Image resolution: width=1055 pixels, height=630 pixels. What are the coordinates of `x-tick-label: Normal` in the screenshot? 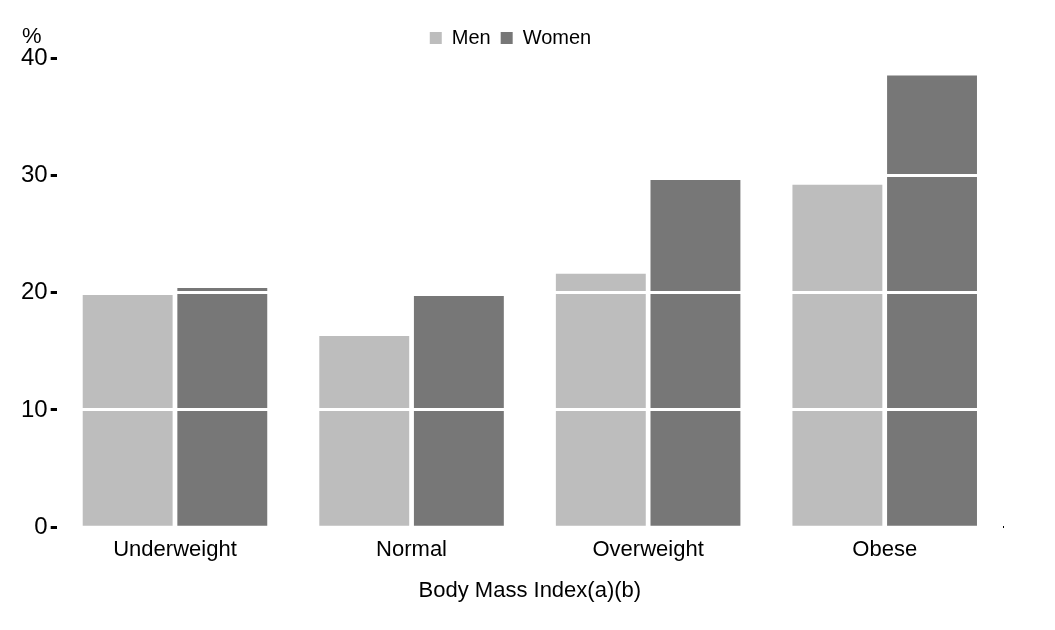 It's located at (412, 549).